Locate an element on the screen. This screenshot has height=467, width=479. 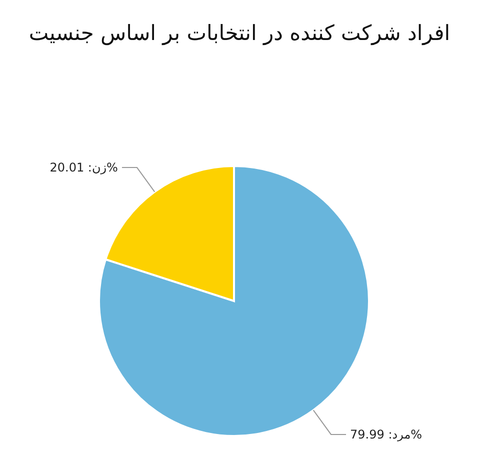
data-label: %زن: 20.01 is located at coordinates (84, 167).